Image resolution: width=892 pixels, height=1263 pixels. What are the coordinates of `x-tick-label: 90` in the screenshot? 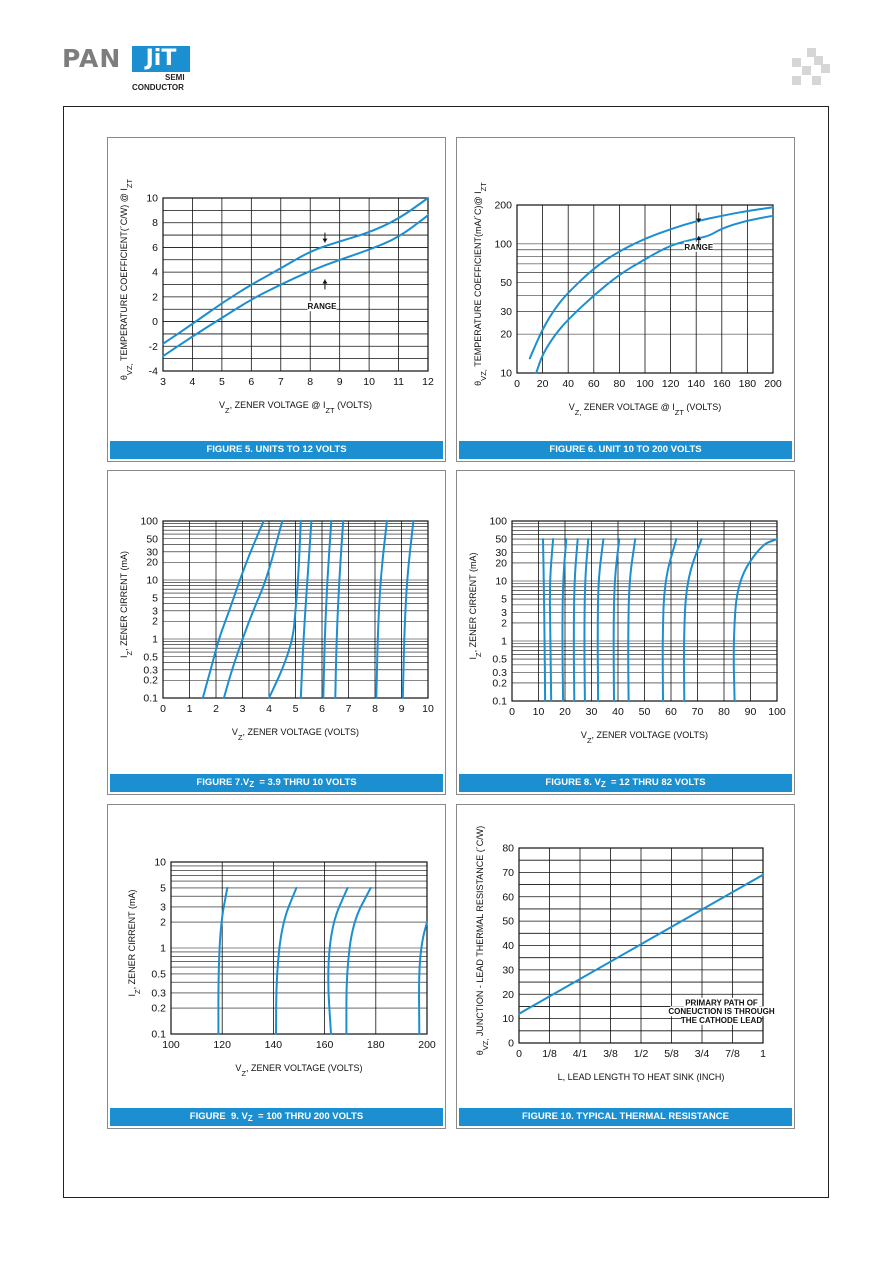 It's located at (751, 712).